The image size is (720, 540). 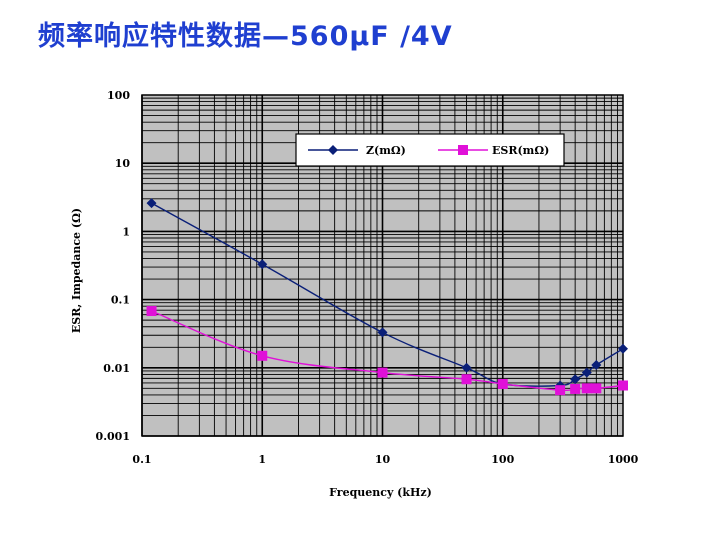 What do you see at coordinates (141, 459) in the screenshot?
I see `x-tick-label: 0.1` at bounding box center [141, 459].